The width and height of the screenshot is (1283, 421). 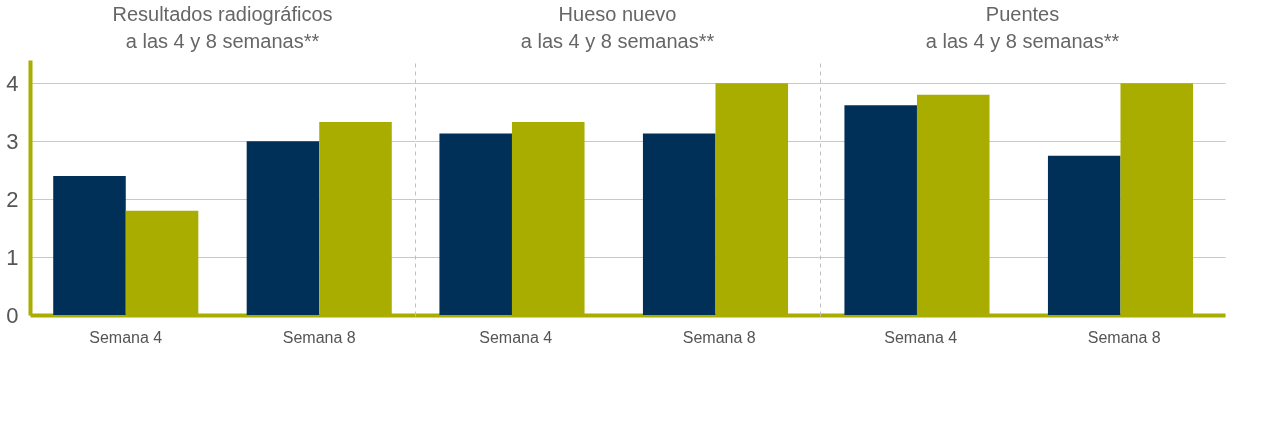 What do you see at coordinates (617, 27) in the screenshot?
I see `chart-title: Hueso nuevo a las 4 y 8 semanas**` at bounding box center [617, 27].